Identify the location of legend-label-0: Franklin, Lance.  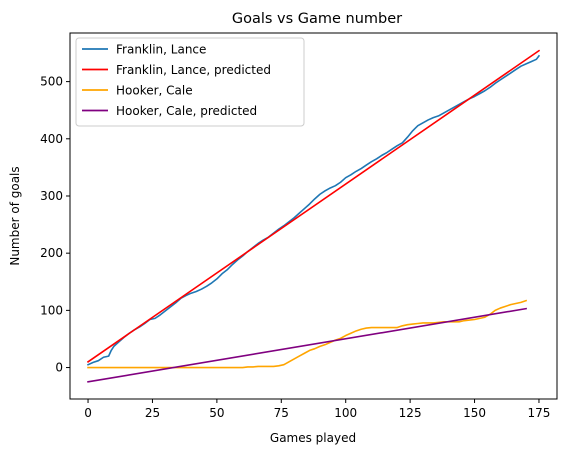
(161, 50).